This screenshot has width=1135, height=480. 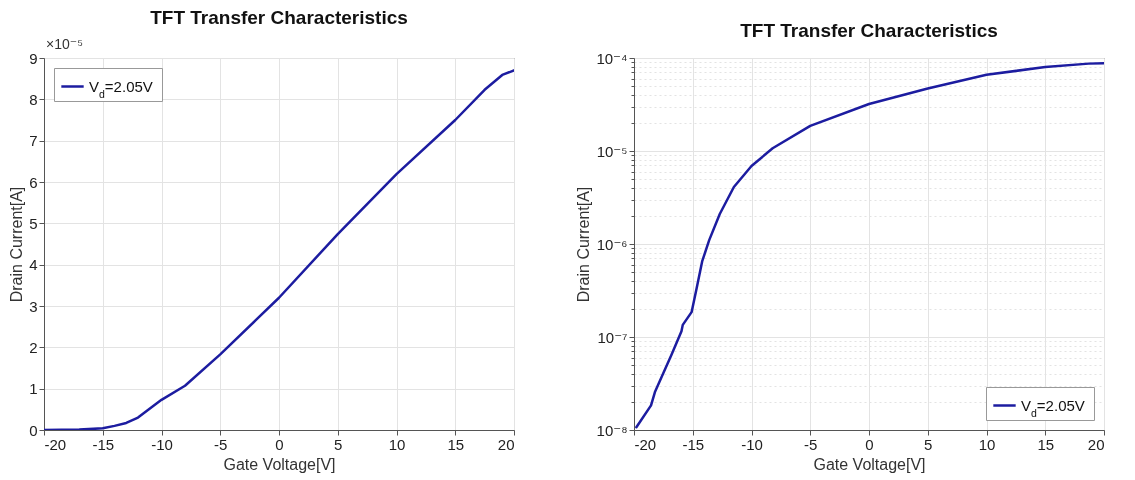 I want to click on y-tick-label: 3, so click(x=33, y=306).